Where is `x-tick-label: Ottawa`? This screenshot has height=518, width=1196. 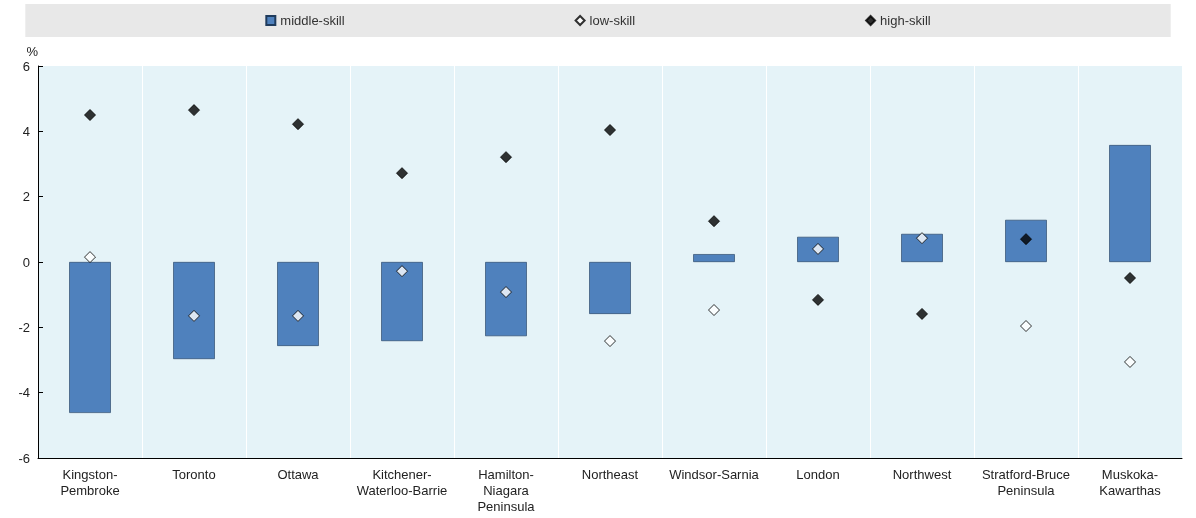
x-tick-label: Ottawa is located at coordinates (298, 474).